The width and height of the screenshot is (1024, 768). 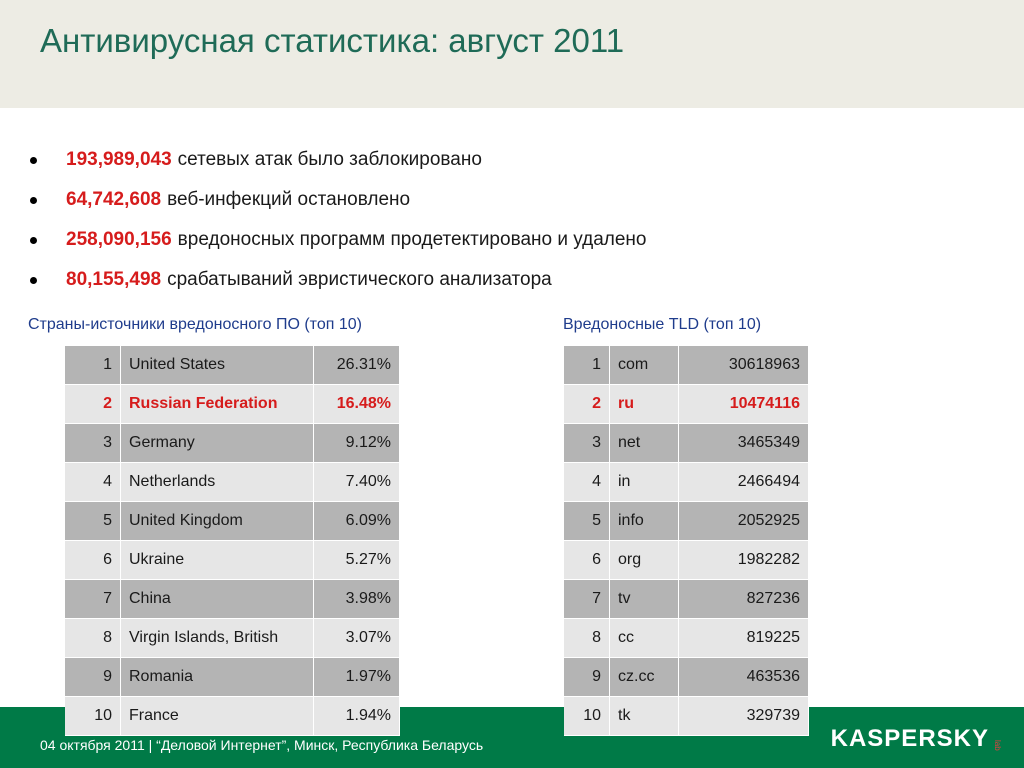 What do you see at coordinates (500, 200) in the screenshot?
I see `stat-item: 64,742,608 веб-инфекций остановлено` at bounding box center [500, 200].